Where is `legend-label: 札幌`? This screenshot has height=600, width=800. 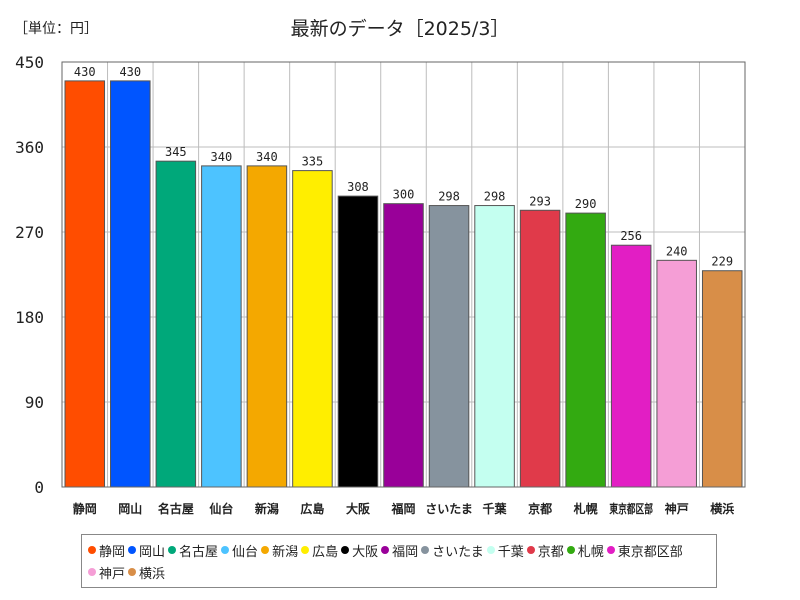
legend-label: 札幌 is located at coordinates (590, 552).